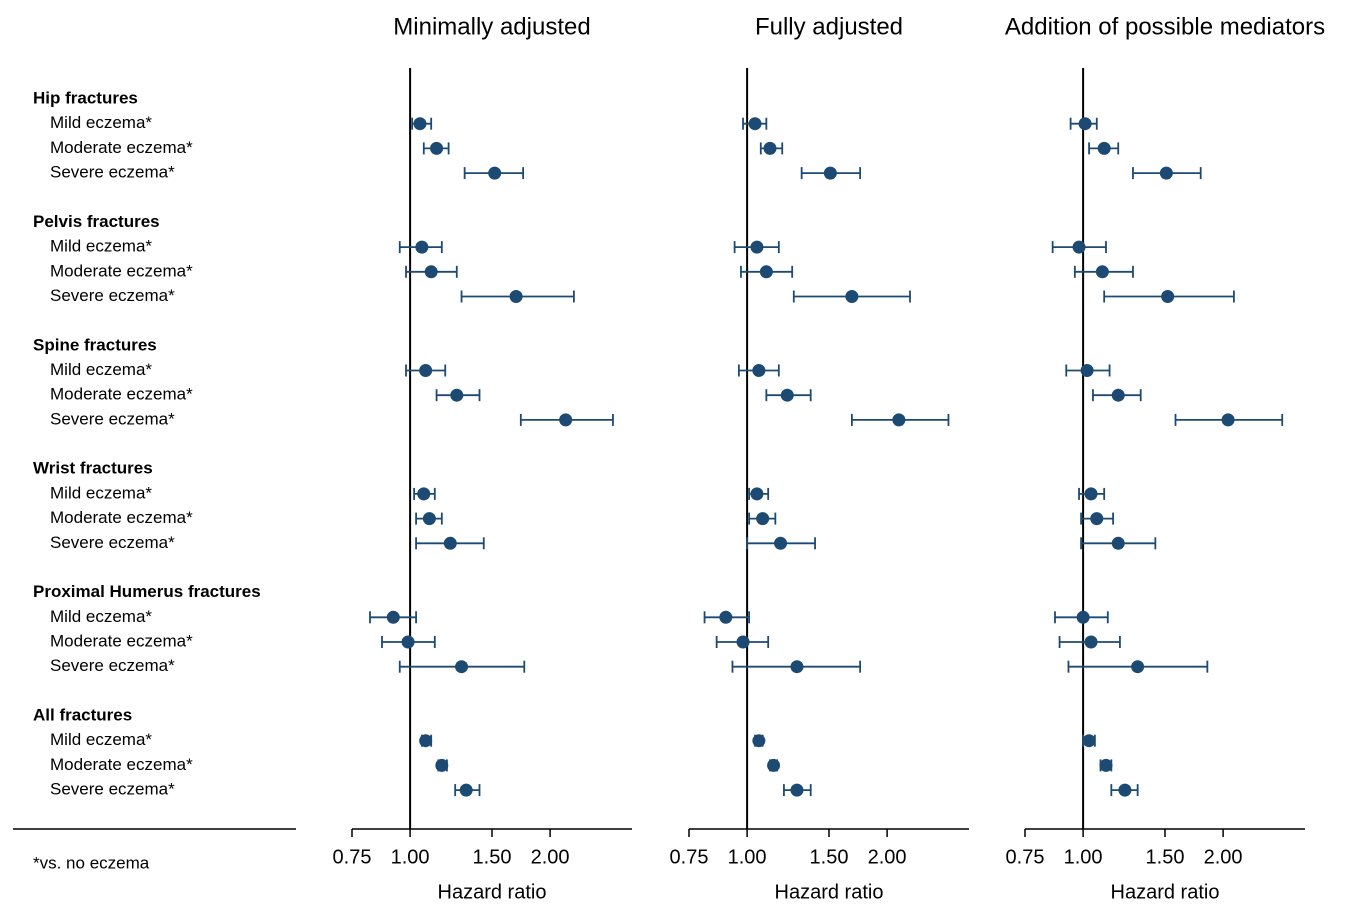  I want to click on panel-title: Minimally adjusted, so click(491, 26).